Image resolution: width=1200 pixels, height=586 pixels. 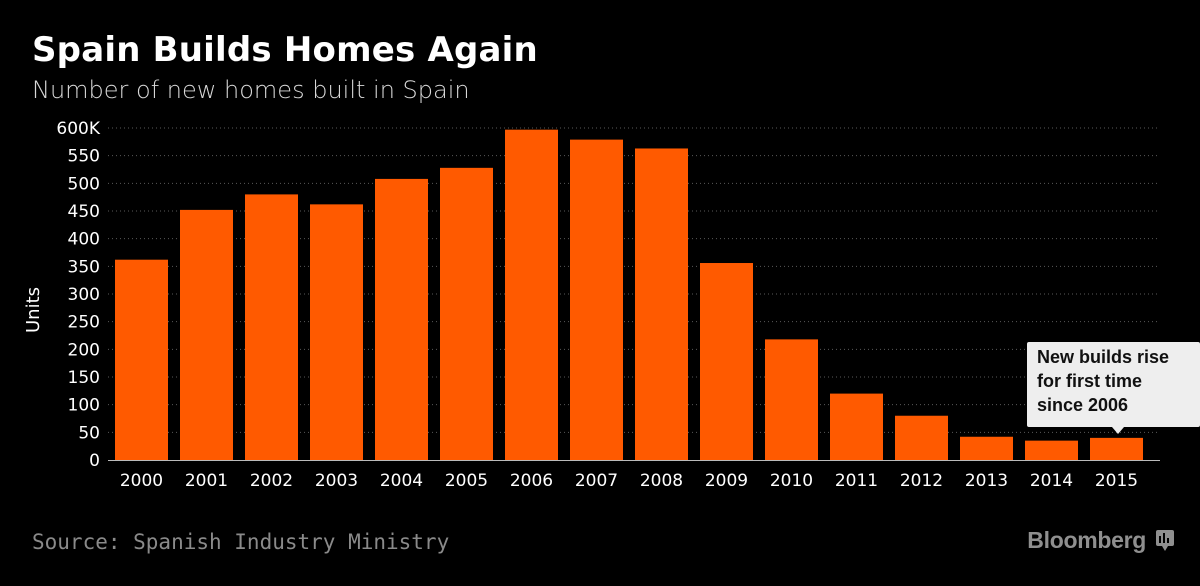 I want to click on x-tick-label: 2011, so click(x=856, y=481).